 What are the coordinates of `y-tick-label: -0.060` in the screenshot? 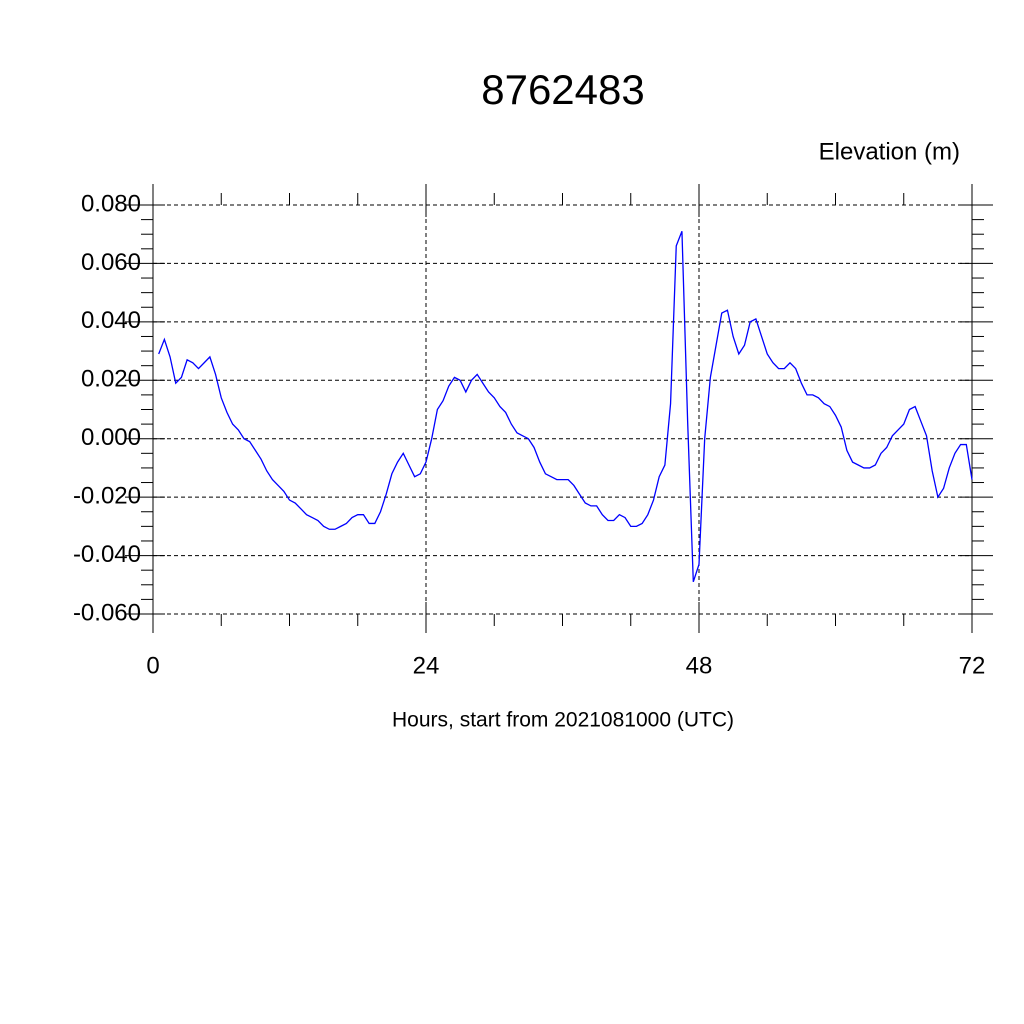 It's located at (107, 612).